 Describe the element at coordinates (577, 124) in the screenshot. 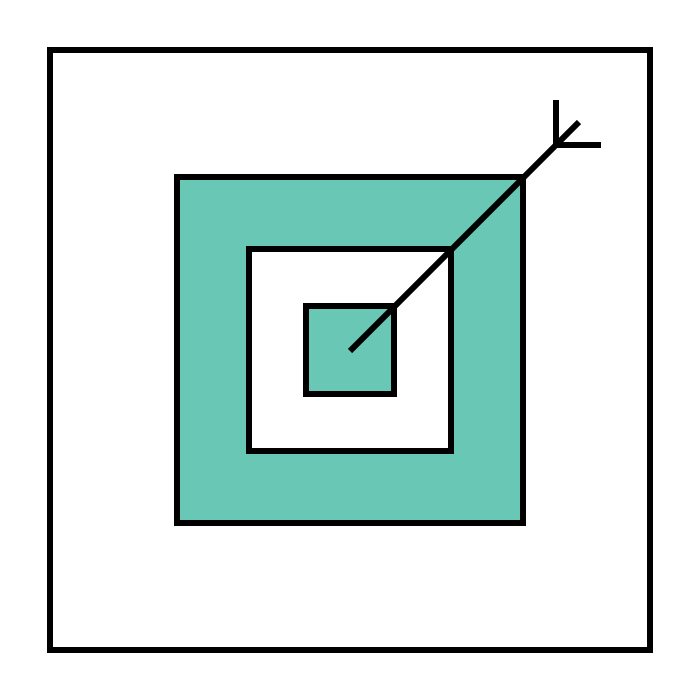

I see `arrow-fletching` at that location.